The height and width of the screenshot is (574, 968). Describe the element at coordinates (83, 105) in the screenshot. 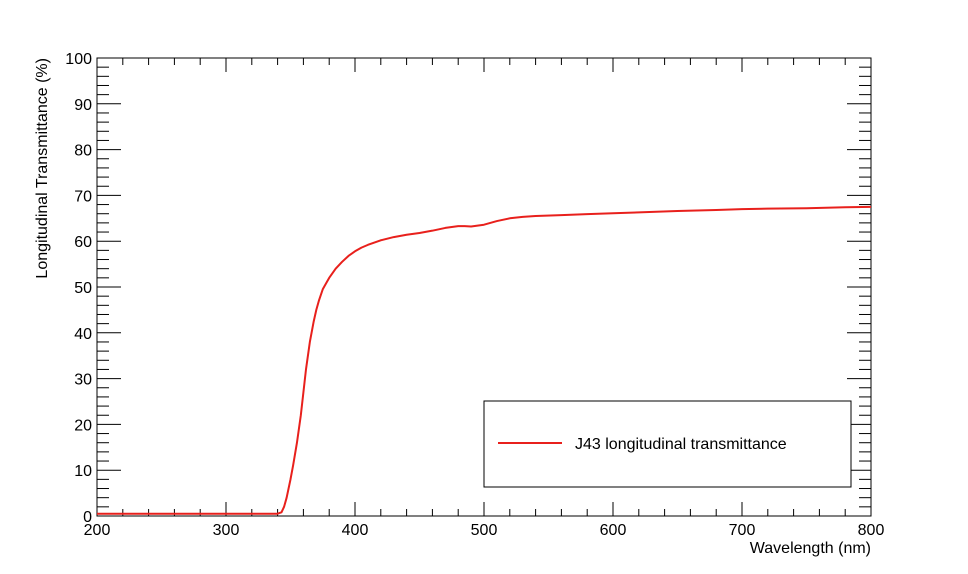

I see `y-tick-label: 90` at that location.